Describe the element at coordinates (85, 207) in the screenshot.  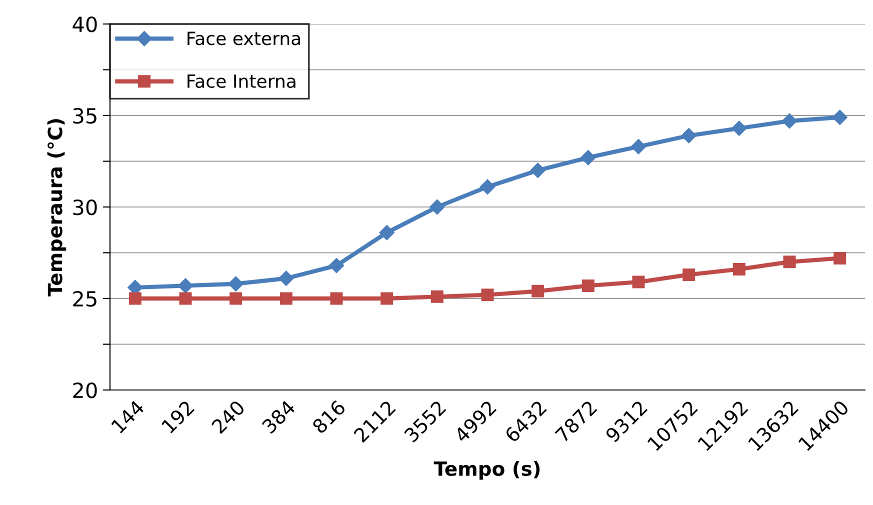
I see `y-tick-label: 30` at that location.